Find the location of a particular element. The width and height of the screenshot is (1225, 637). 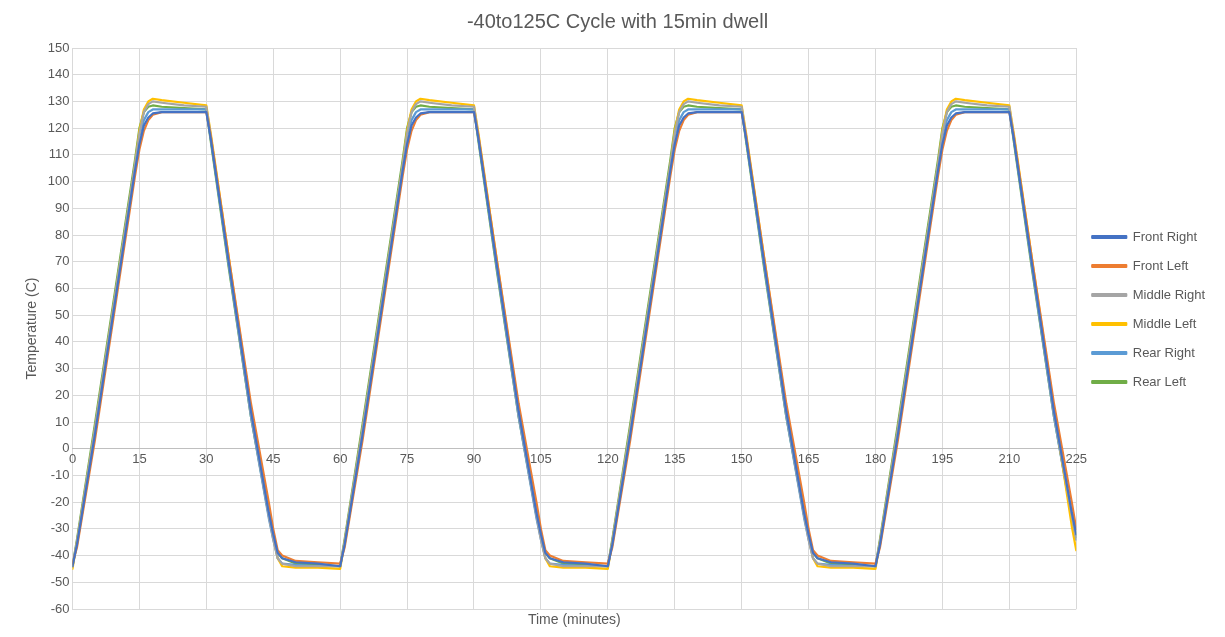

y-tick-label: 120 is located at coordinates (58, 127).